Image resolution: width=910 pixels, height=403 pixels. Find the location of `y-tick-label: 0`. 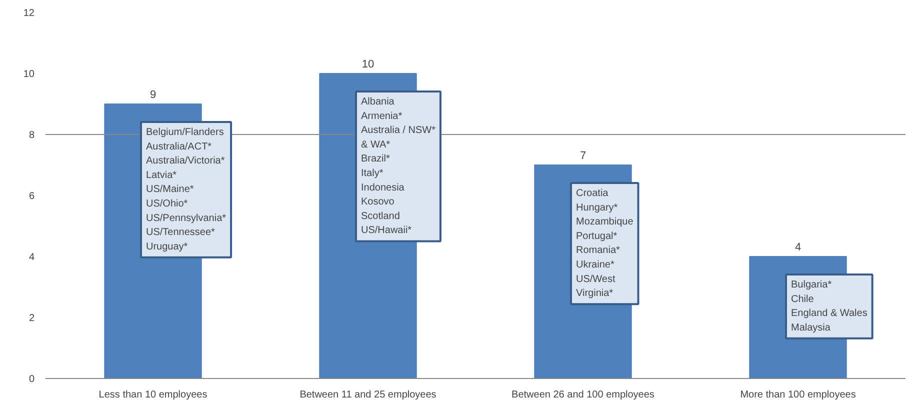

y-tick-label: 0 is located at coordinates (31, 379).